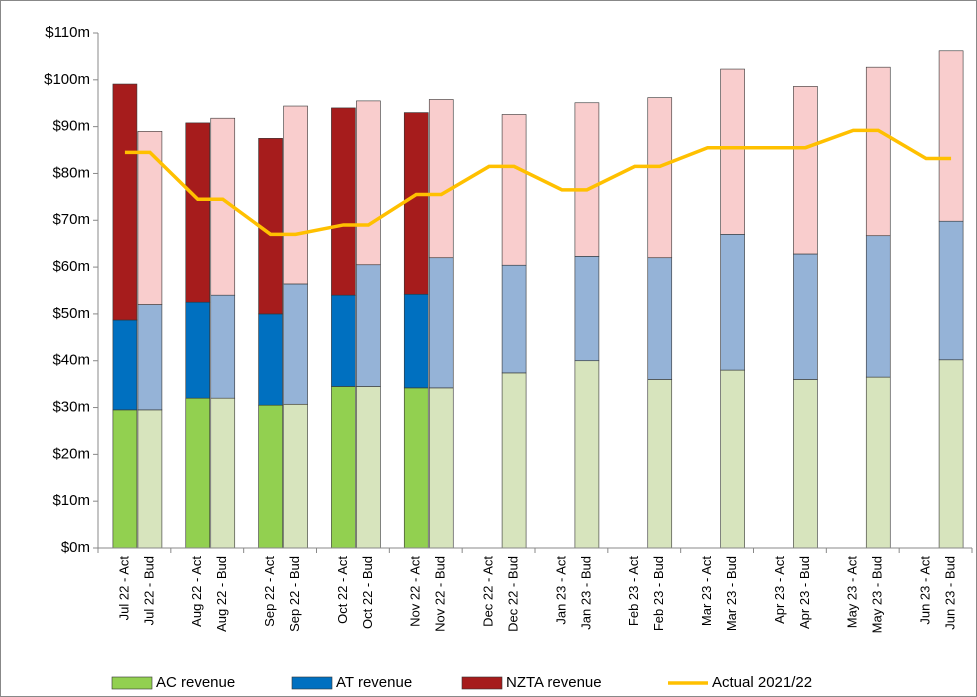 The height and width of the screenshot is (697, 977). I want to click on x-tick-label: Dec 22 - Bud, so click(513, 594).